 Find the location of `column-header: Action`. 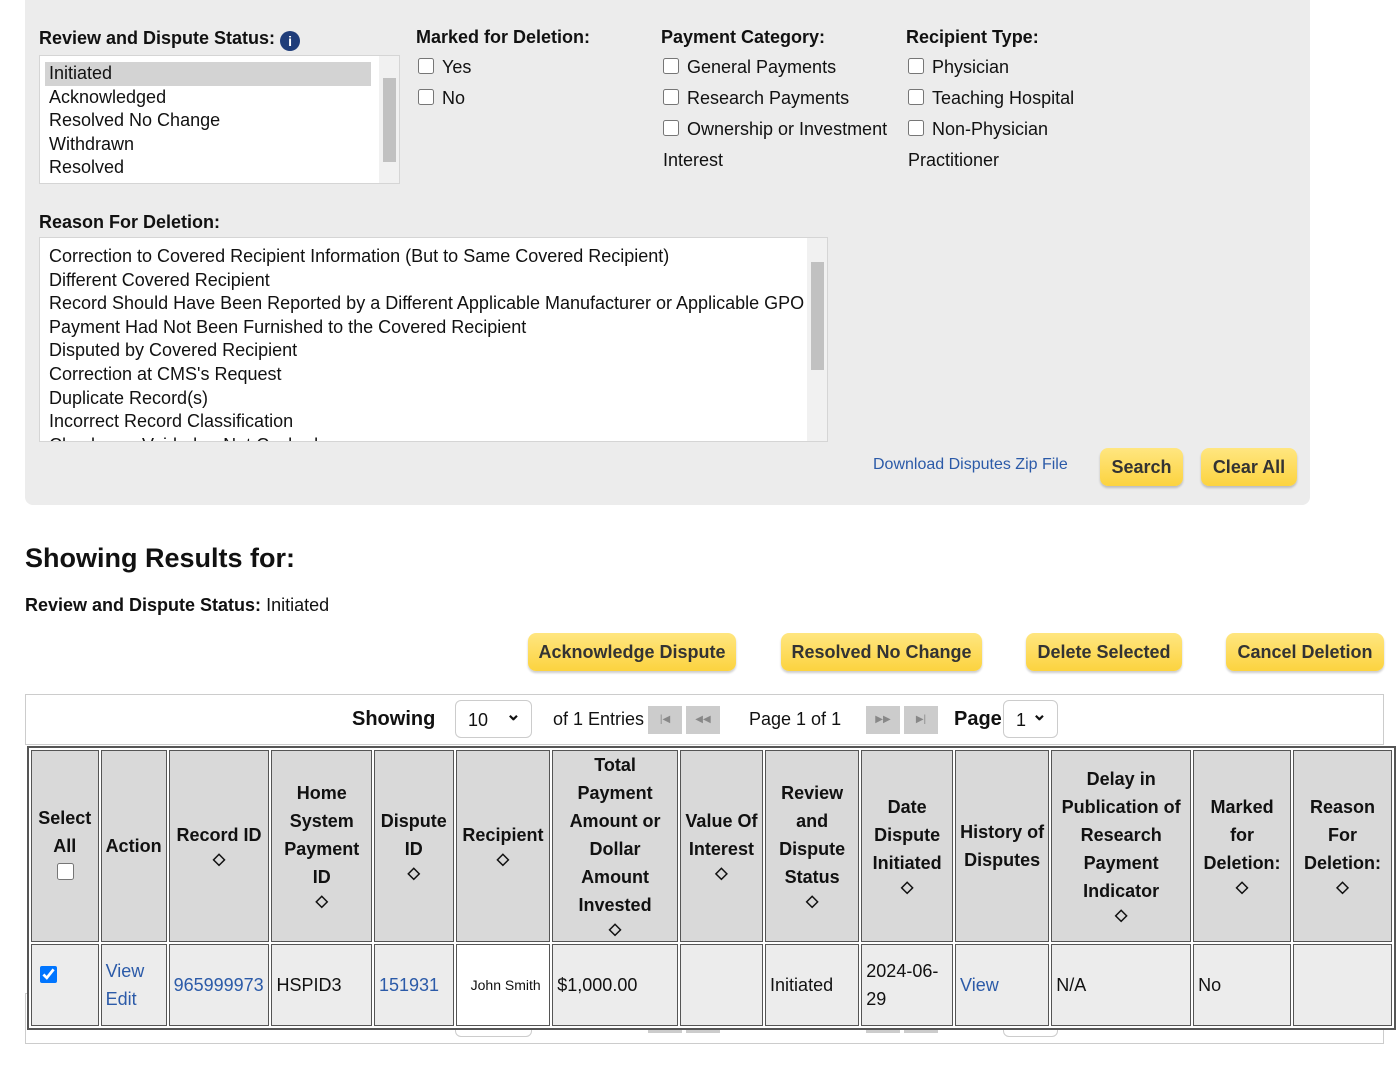

column-header: Action is located at coordinates (133, 846).